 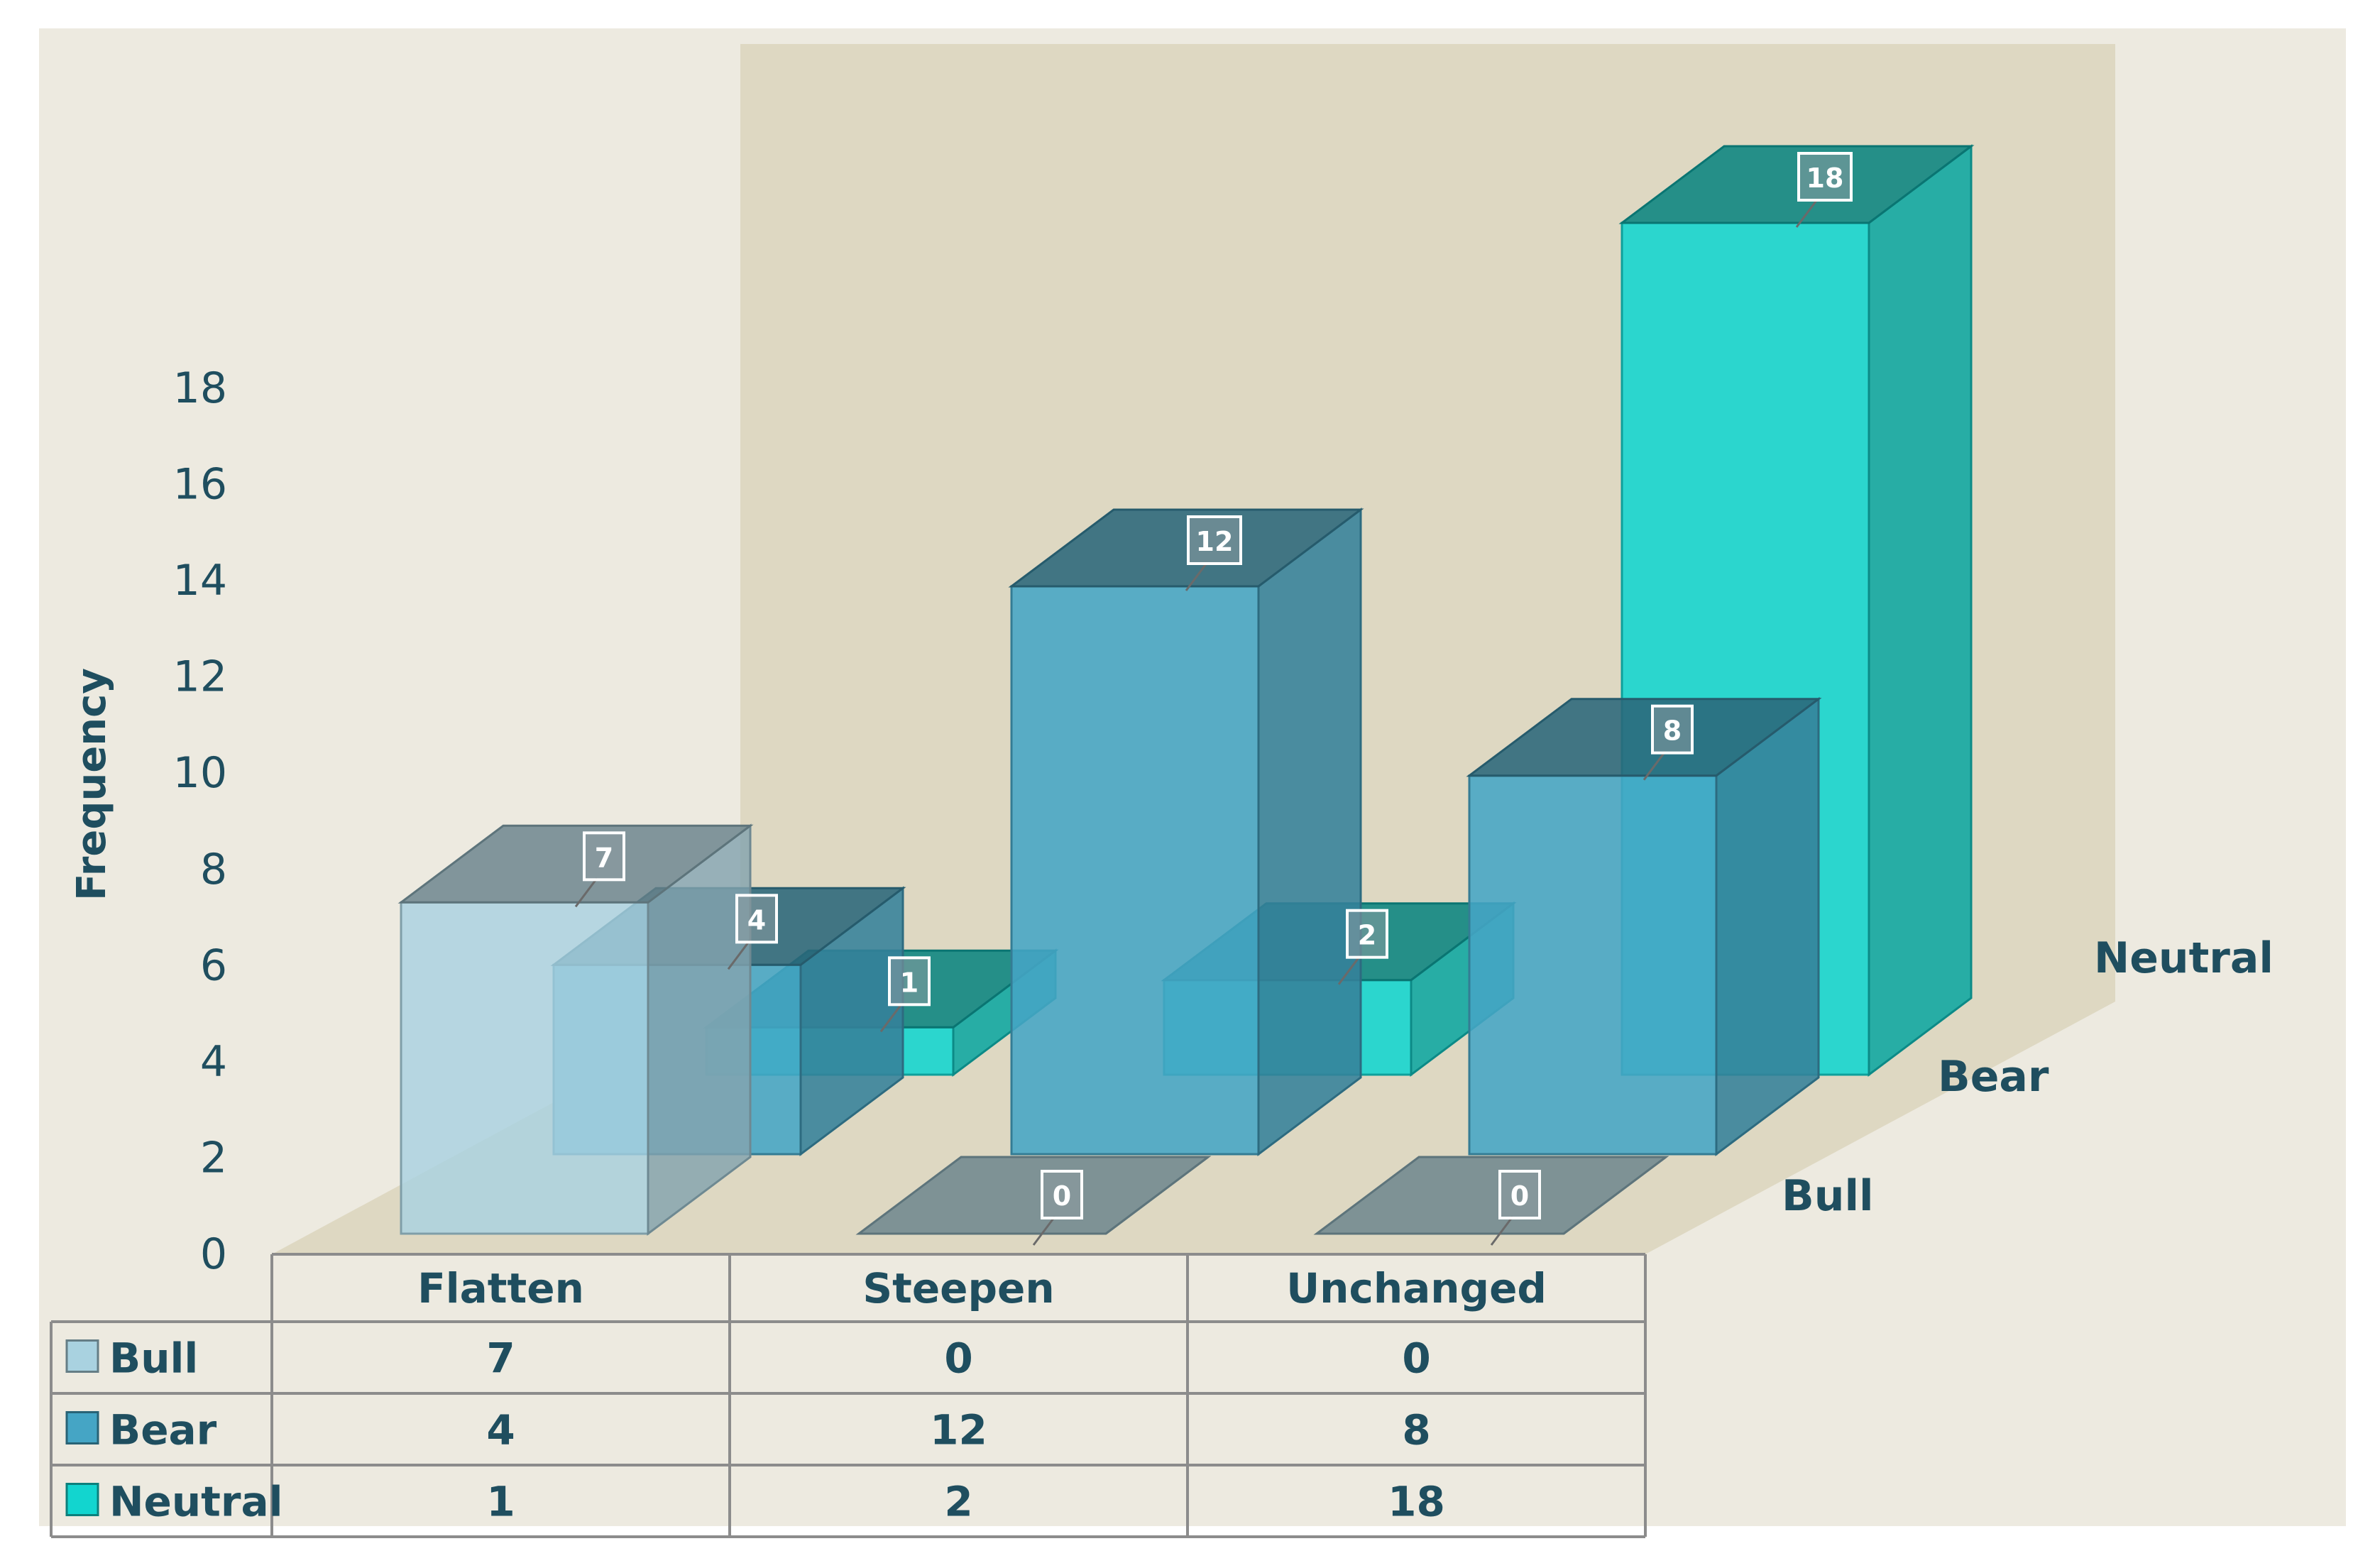 I want to click on data-label: 4, so click(x=756, y=920).